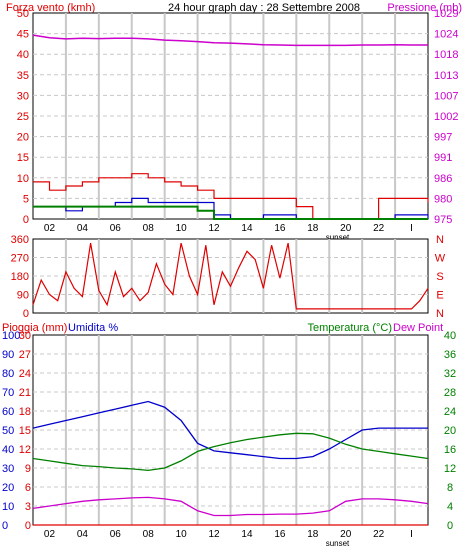 The width and height of the screenshot is (467, 556). I want to click on sunset-label-bottom: sunset, so click(338, 543).